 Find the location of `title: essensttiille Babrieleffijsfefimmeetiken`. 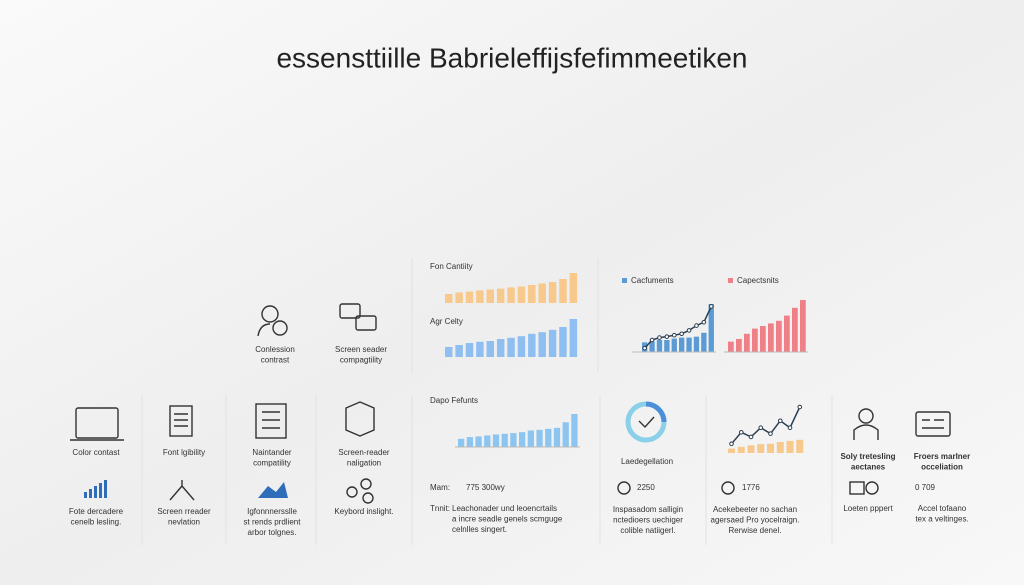

title: essensttiille Babrieleffijsfefimmeetiken is located at coordinates (511, 57).